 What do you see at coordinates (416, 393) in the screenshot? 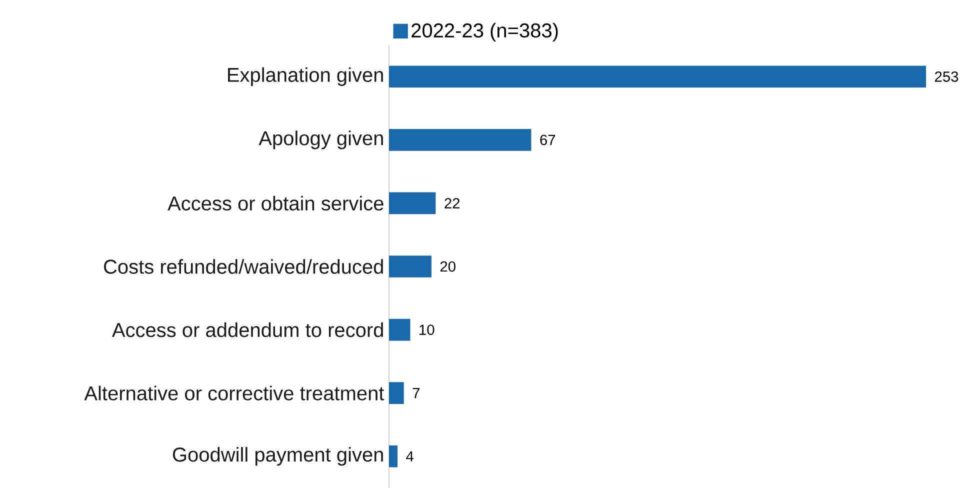
I see `data-label: 7` at bounding box center [416, 393].